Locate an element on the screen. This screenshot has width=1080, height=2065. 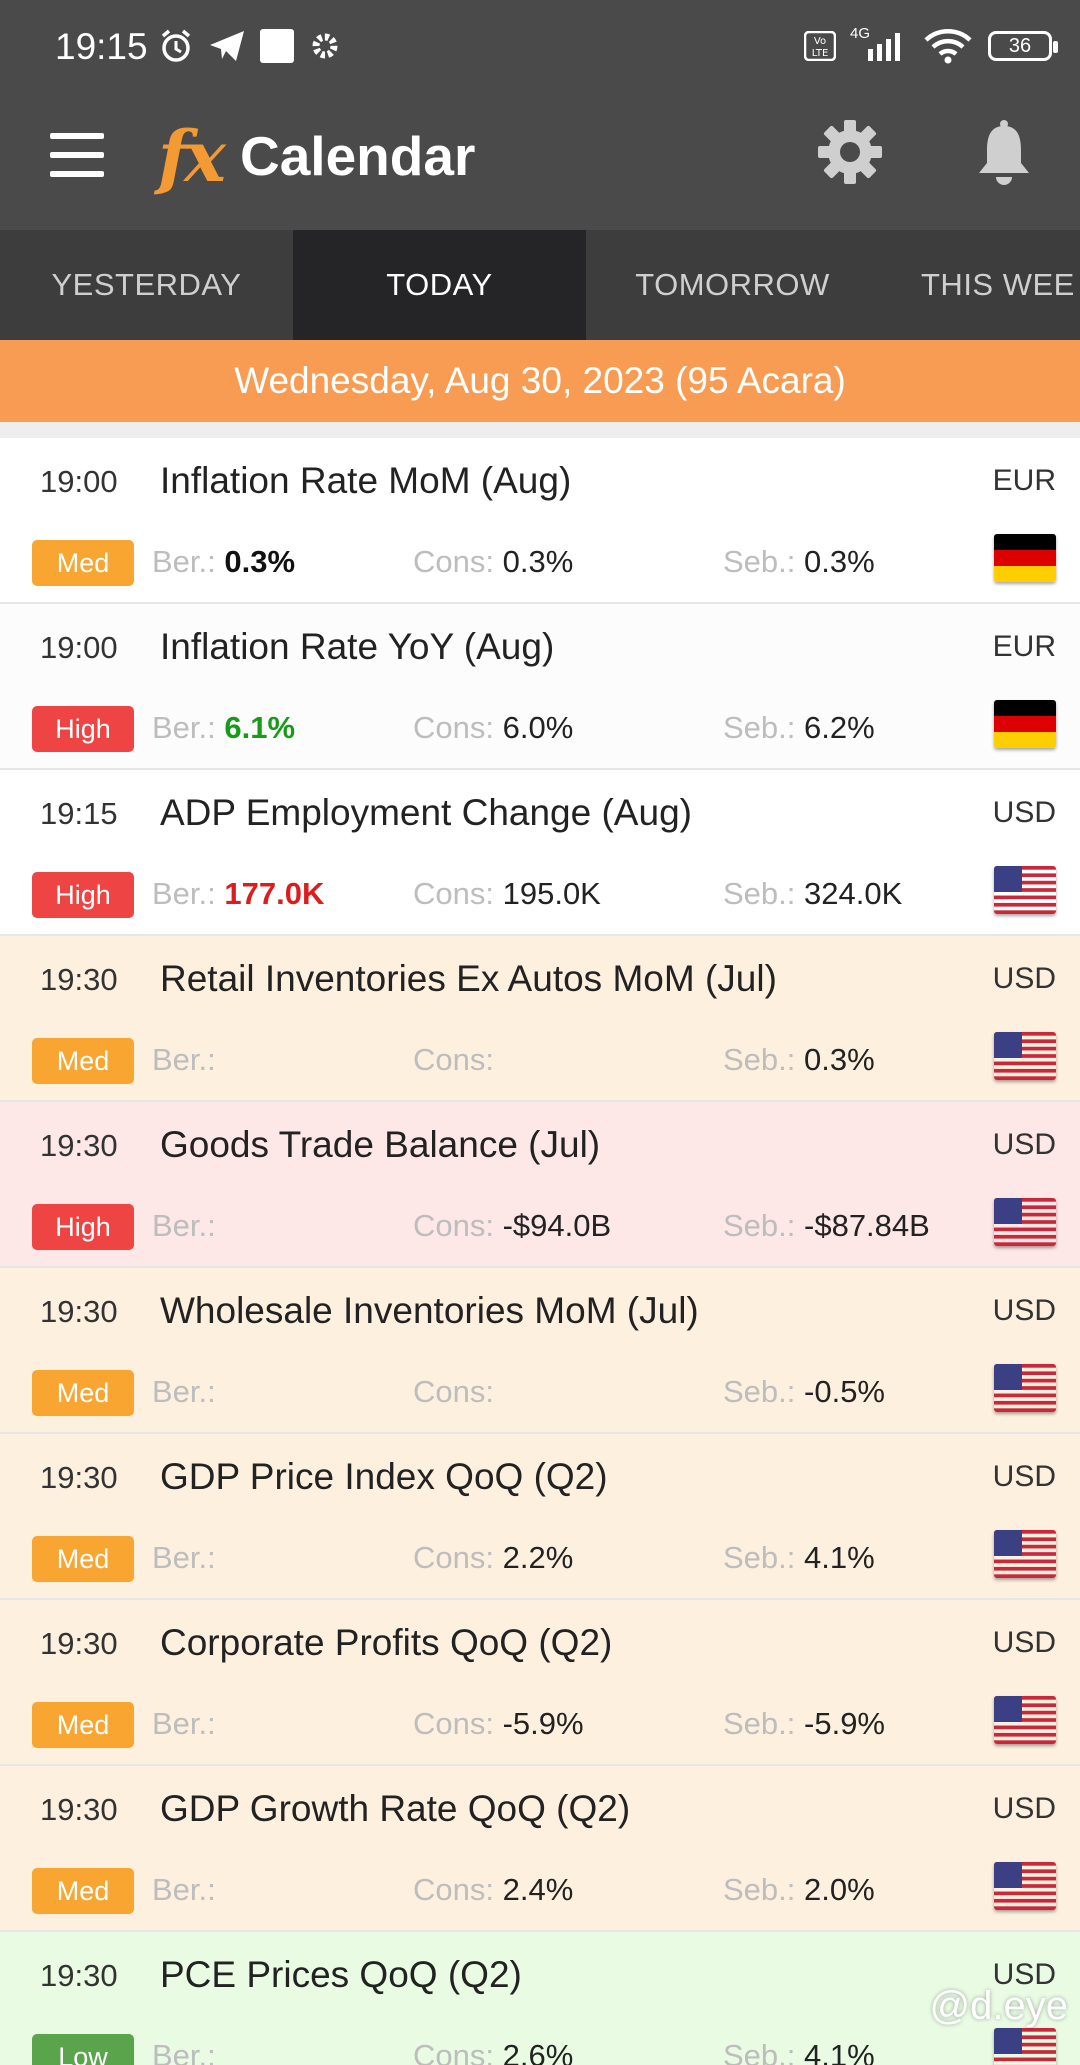
consensus-field: Cons: 2.6% is located at coordinates (493, 2051).